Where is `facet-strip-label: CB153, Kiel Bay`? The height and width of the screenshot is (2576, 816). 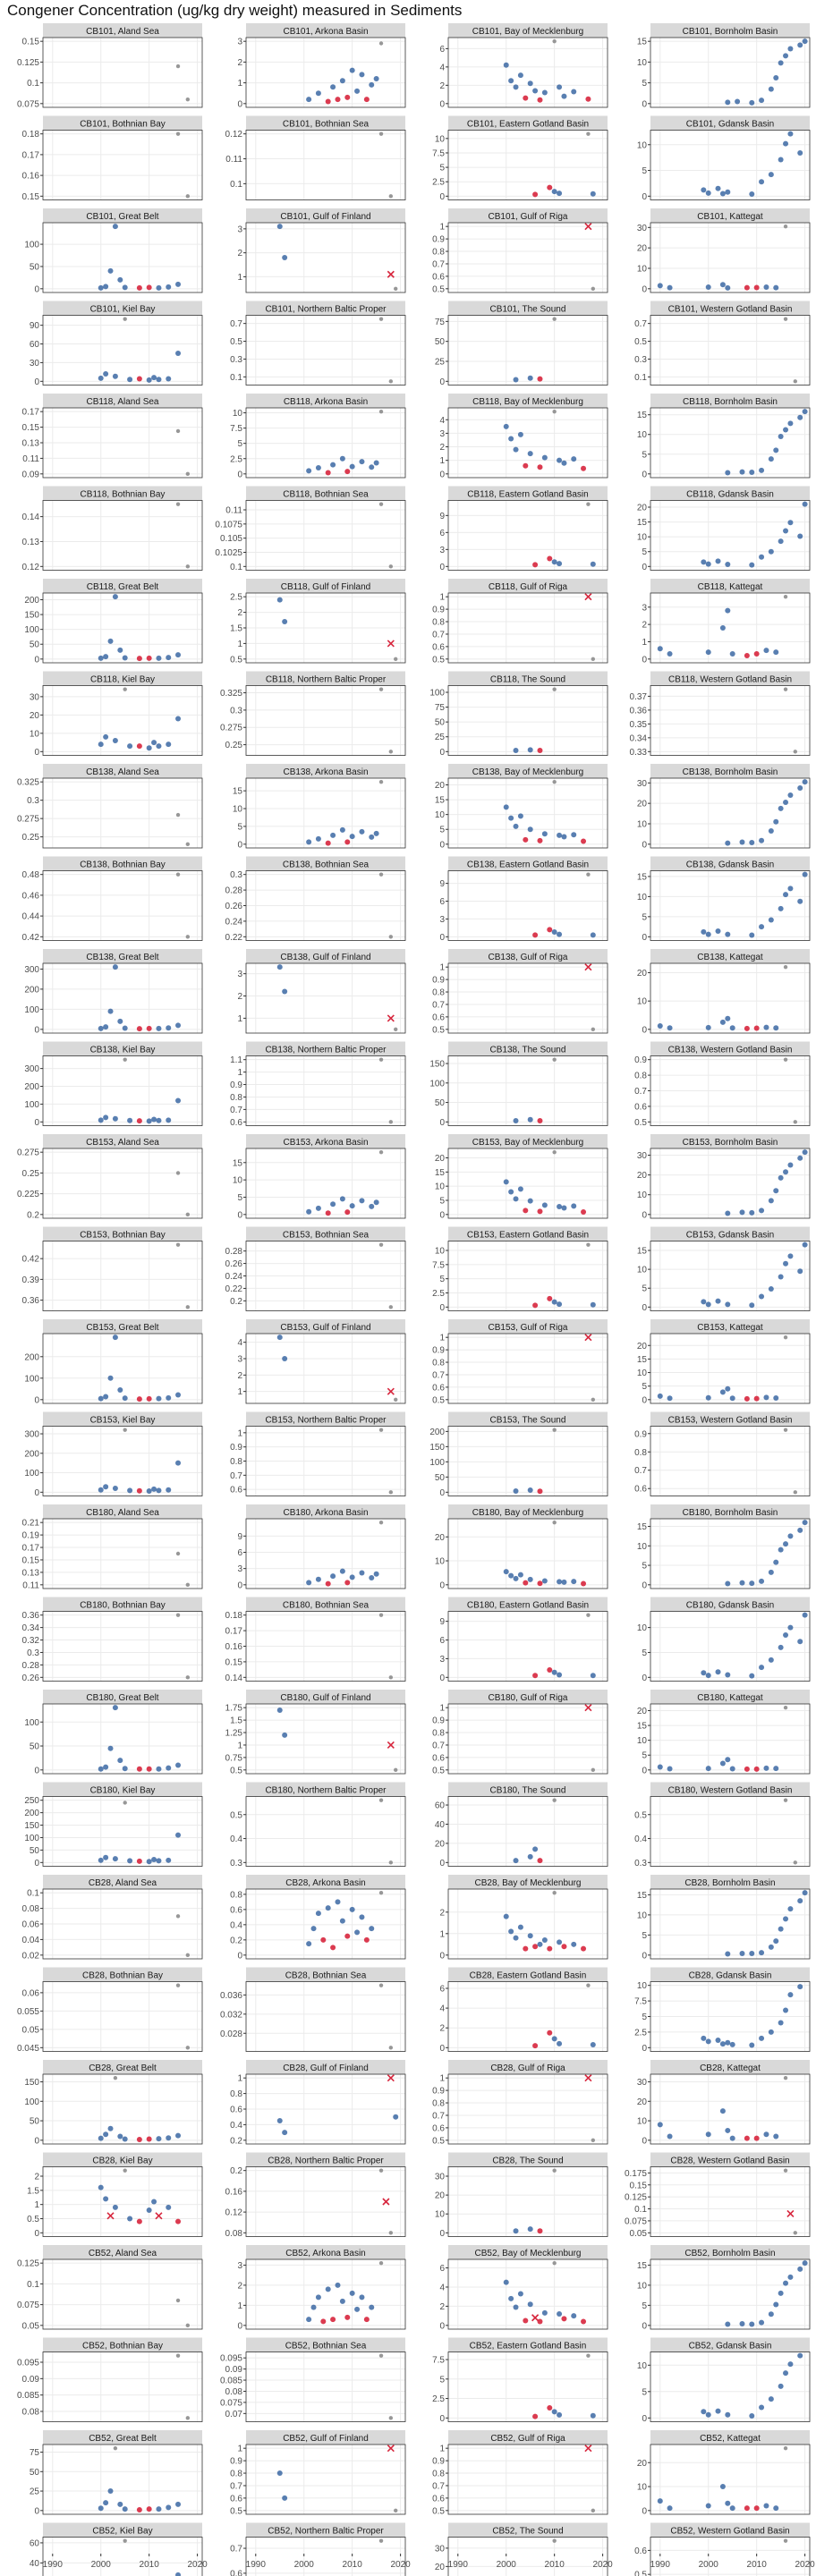 facet-strip-label: CB153, Kiel Bay is located at coordinates (123, 1421).